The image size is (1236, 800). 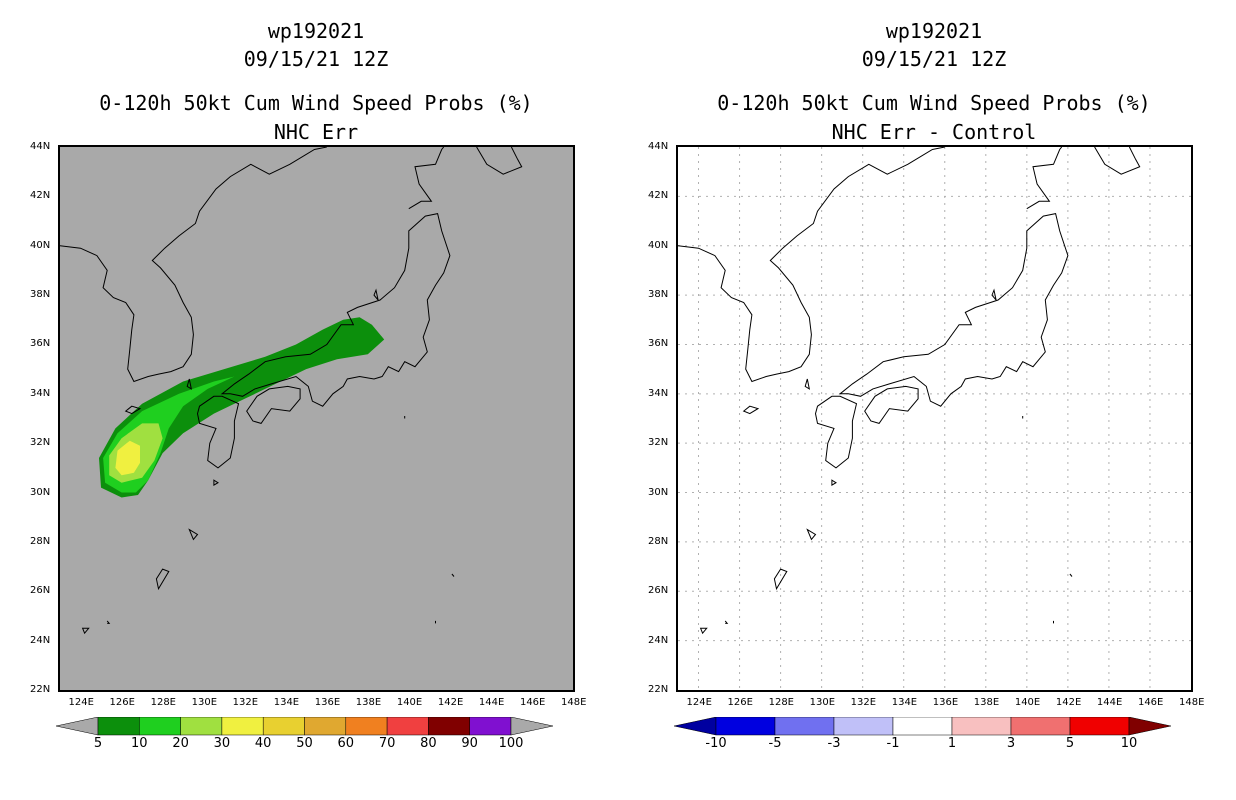 What do you see at coordinates (934, 59) in the screenshot?
I see `right-datetime: 09/15/21 12Z` at bounding box center [934, 59].